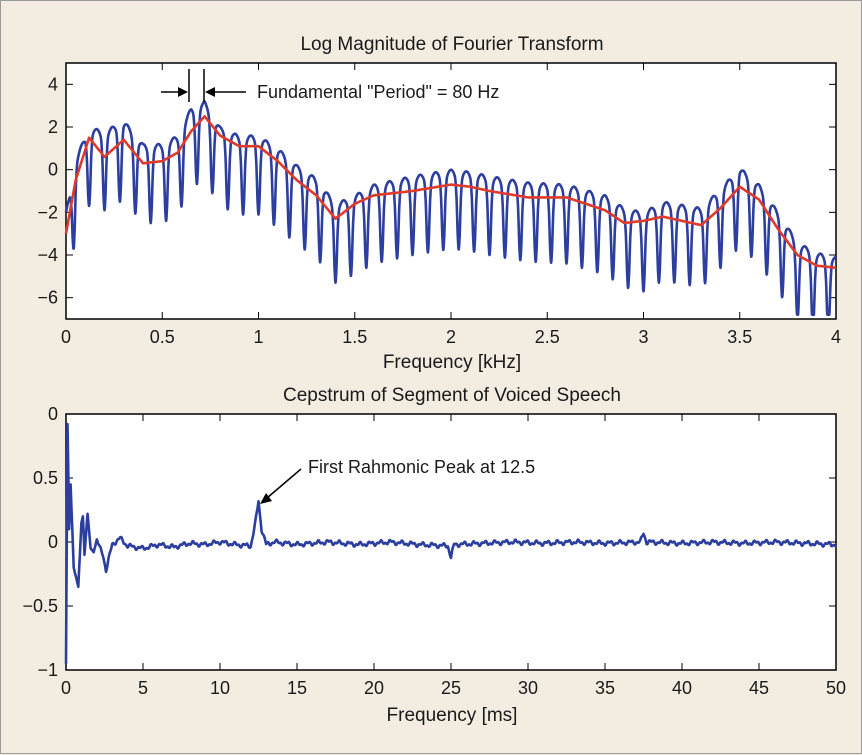 This screenshot has width=862, height=755. I want to click on x-tick-label: 30, so click(528, 688).